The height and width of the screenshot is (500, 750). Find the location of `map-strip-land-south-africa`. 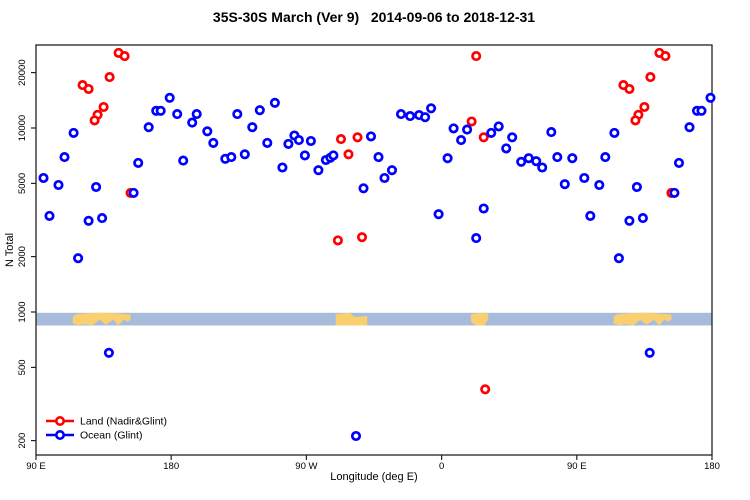

map-strip-land-south-africa is located at coordinates (479, 319).